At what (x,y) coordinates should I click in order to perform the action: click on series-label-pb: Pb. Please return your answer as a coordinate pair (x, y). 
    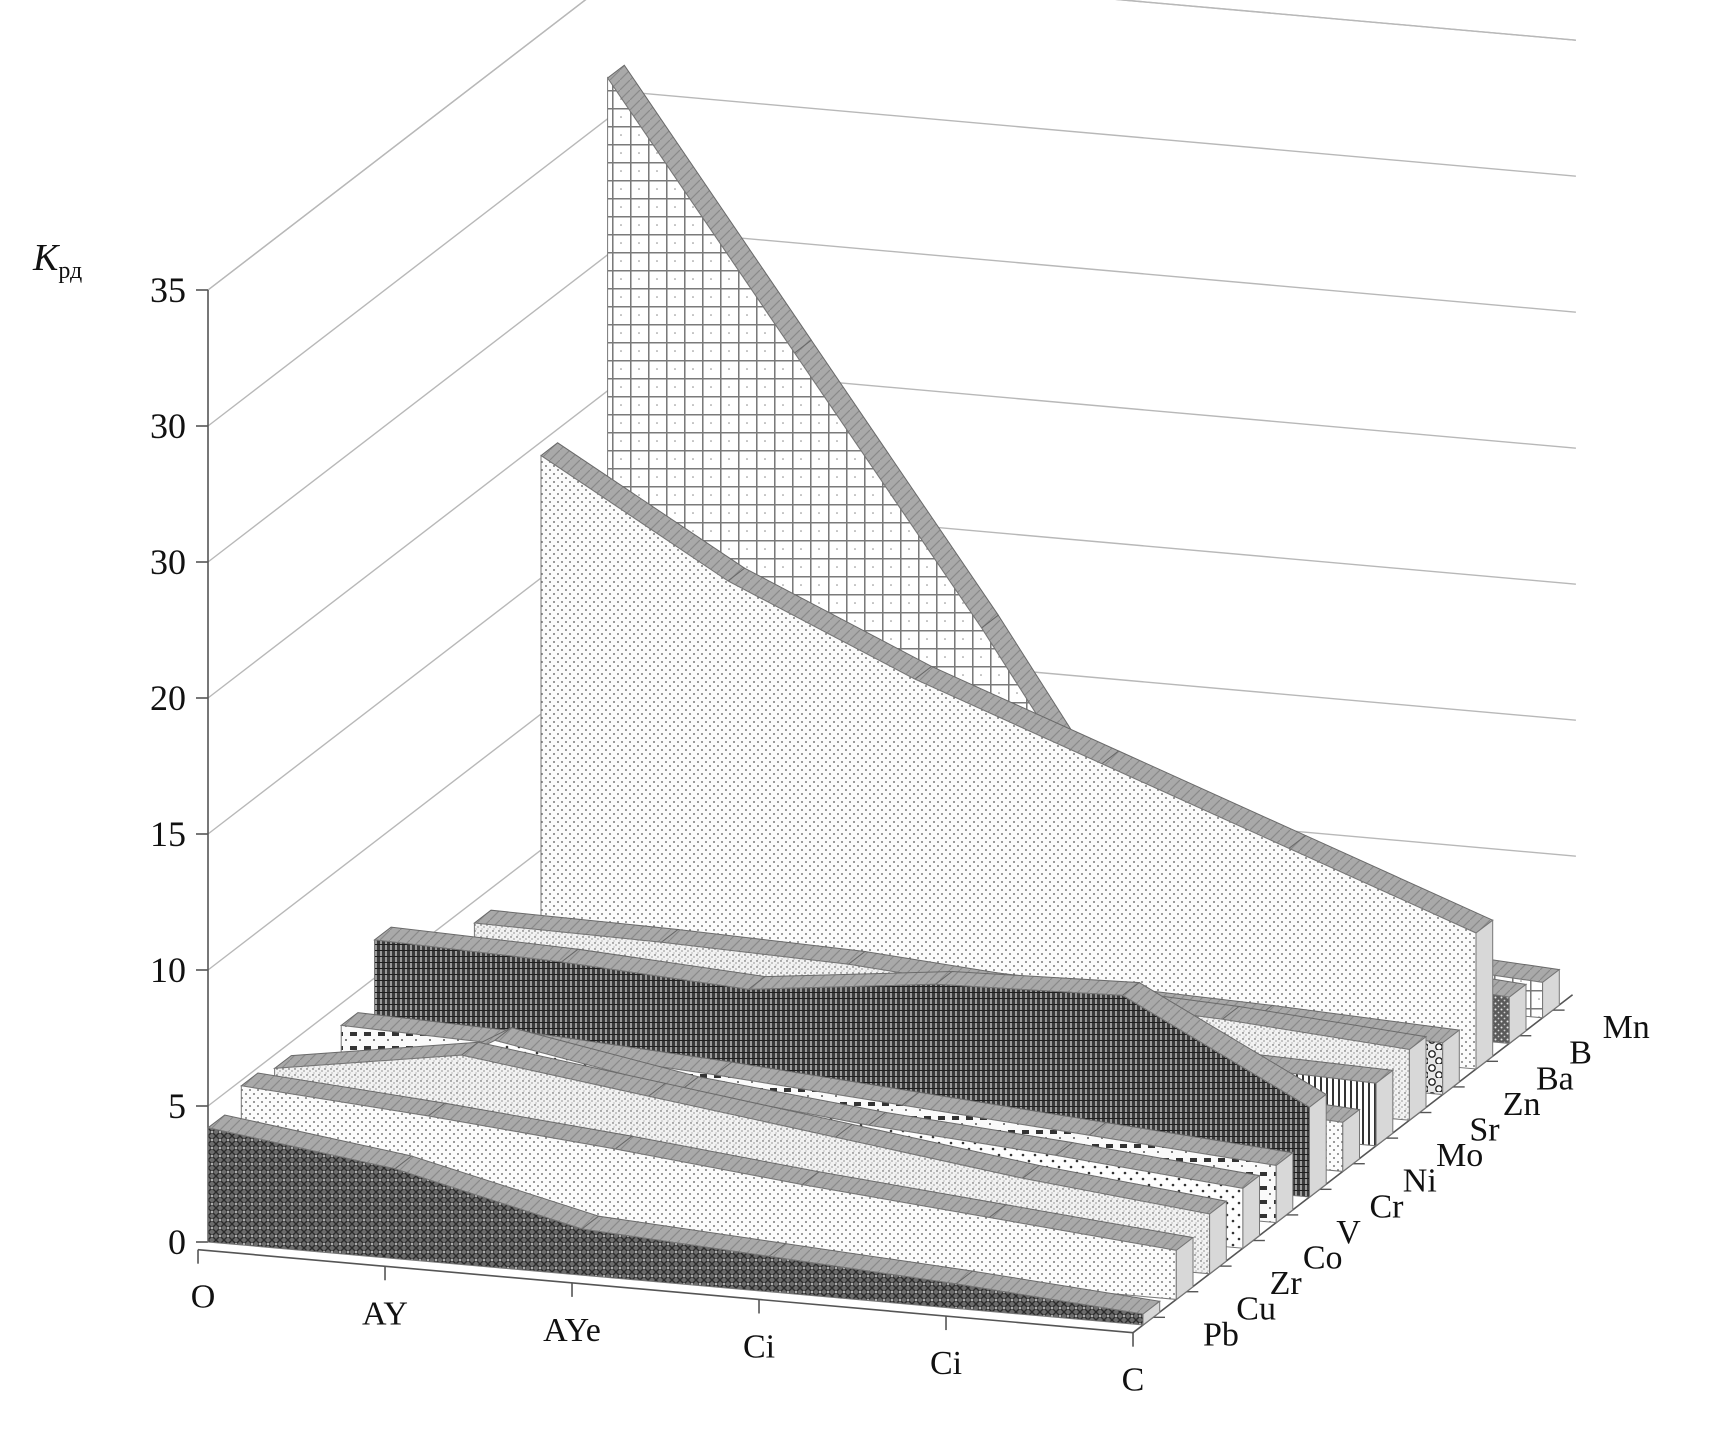
    Looking at the image, I should click on (1221, 1334).